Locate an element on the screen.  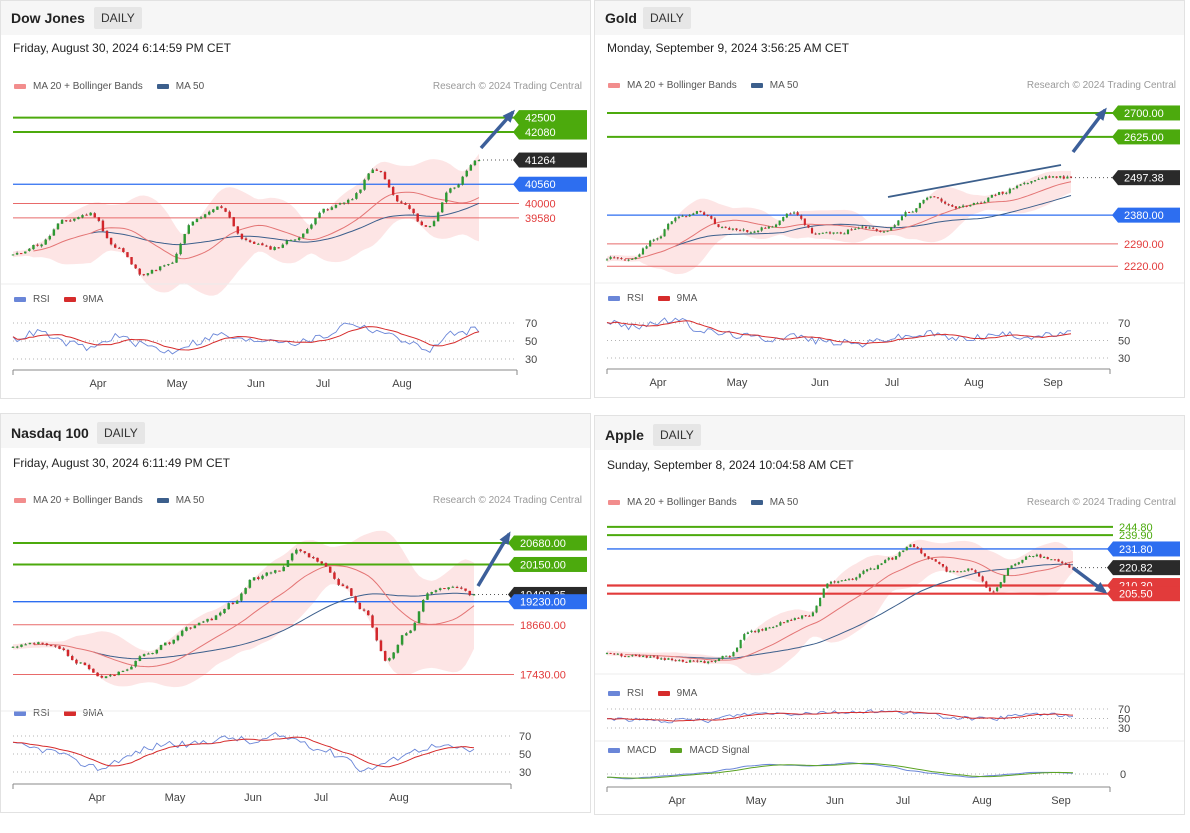
macd-zero-label: 0 is located at coordinates (1123, 775).